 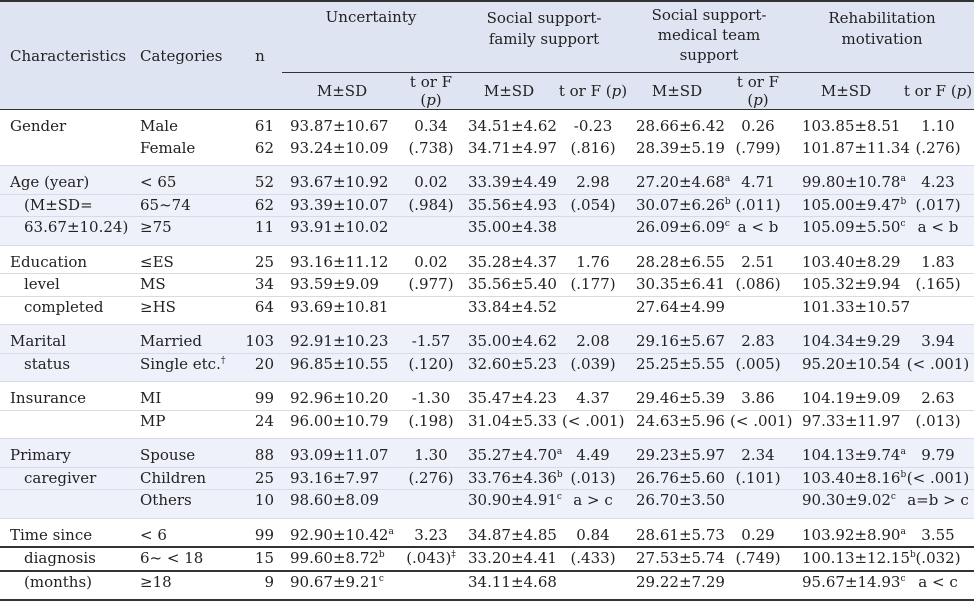 What do you see at coordinates (848, 585) in the screenshot?
I see `rehab-msd-cell: 95.67±14.93c` at bounding box center [848, 585].